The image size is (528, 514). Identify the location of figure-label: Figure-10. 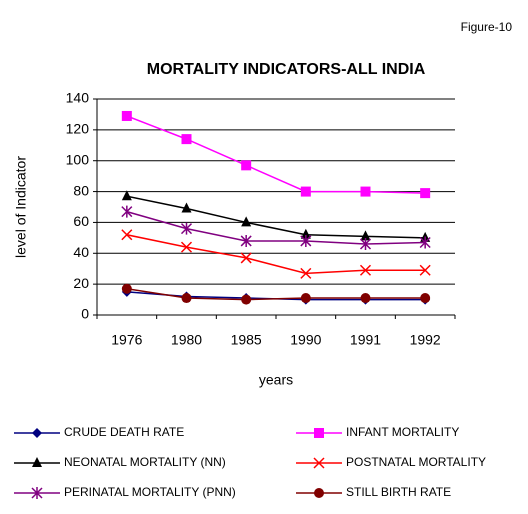
(487, 27).